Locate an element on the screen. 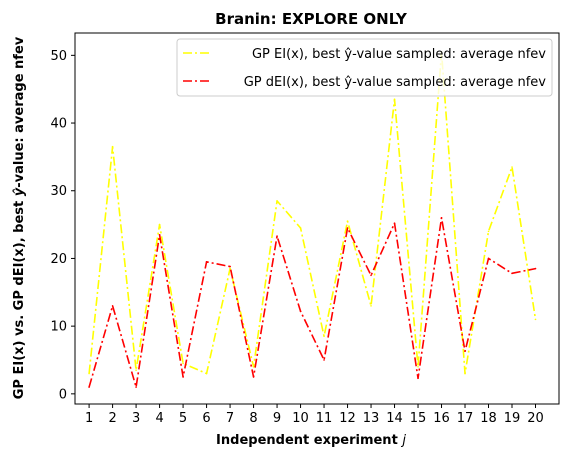  x-tick-label: 17 is located at coordinates (465, 418).